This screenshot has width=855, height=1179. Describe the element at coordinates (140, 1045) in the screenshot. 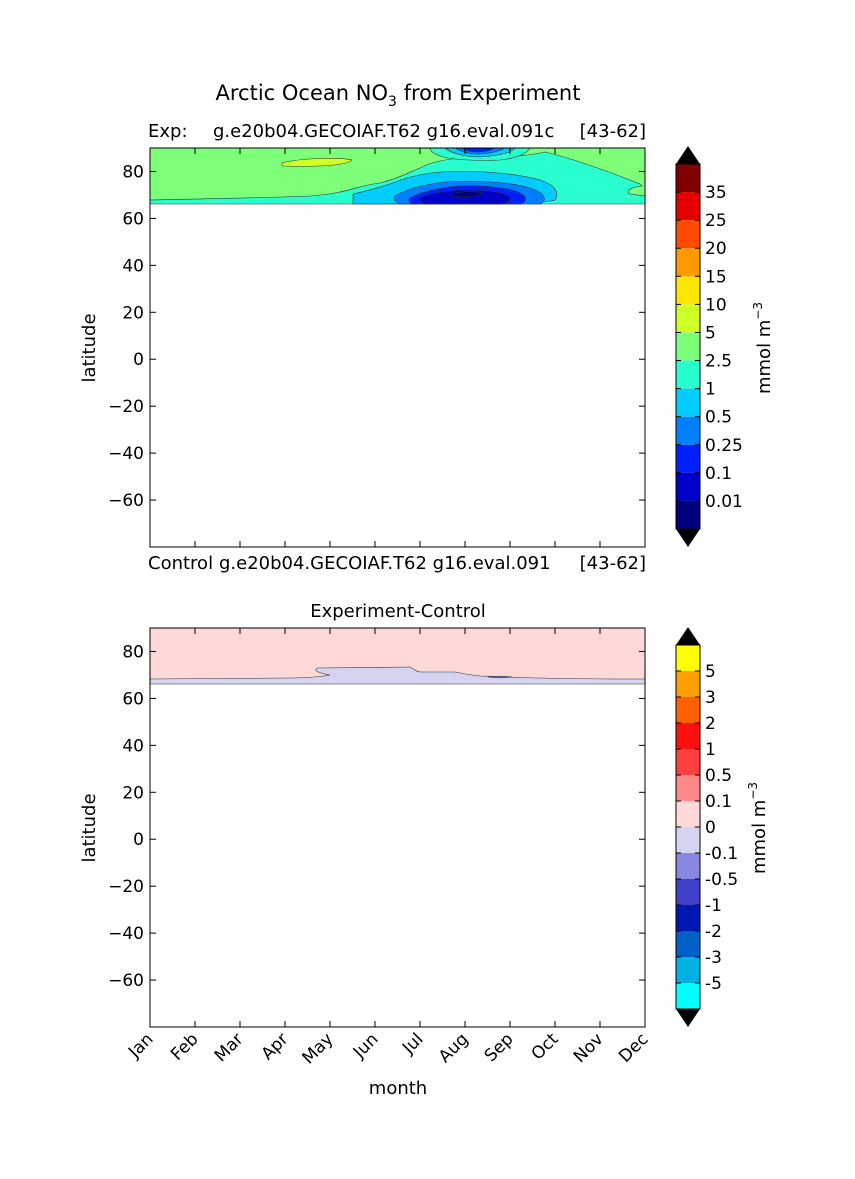

I see `x-tick-label: Jan` at that location.